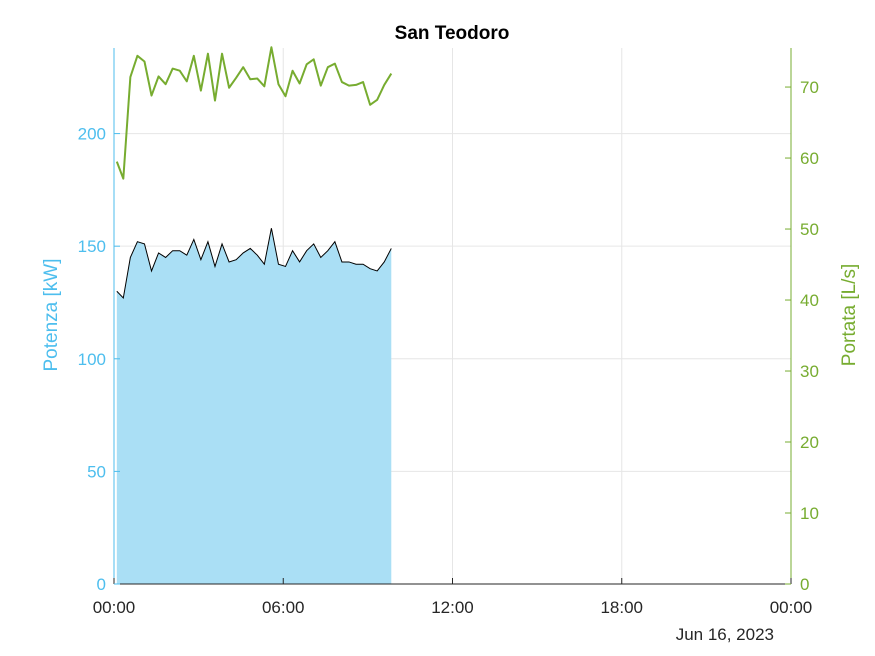 Image resolution: width=875 pixels, height=656 pixels. I want to click on portata-line, so click(254, 113).